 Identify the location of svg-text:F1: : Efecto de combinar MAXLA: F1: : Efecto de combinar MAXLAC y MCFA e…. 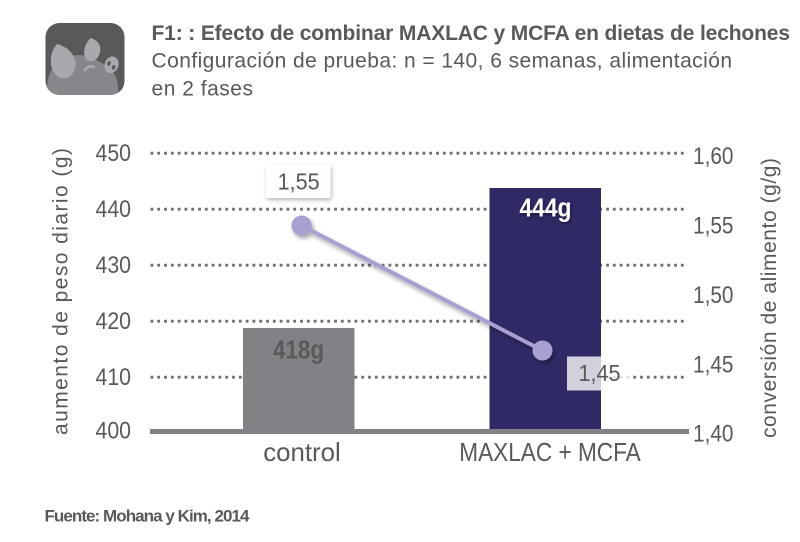
(471, 33).